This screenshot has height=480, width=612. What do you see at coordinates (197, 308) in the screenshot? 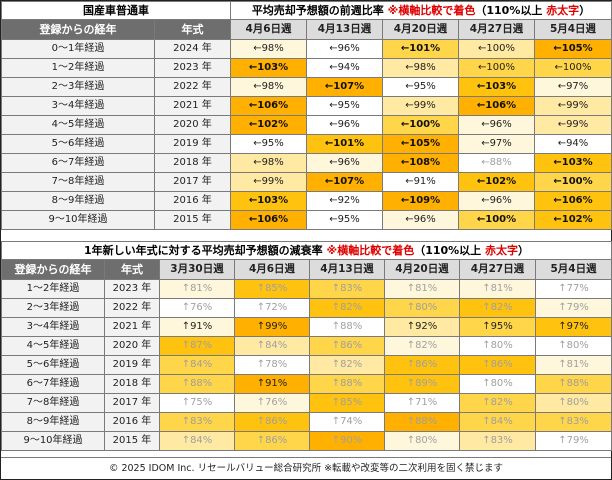
I see `ratio-cell: ↑76%` at bounding box center [197, 308].